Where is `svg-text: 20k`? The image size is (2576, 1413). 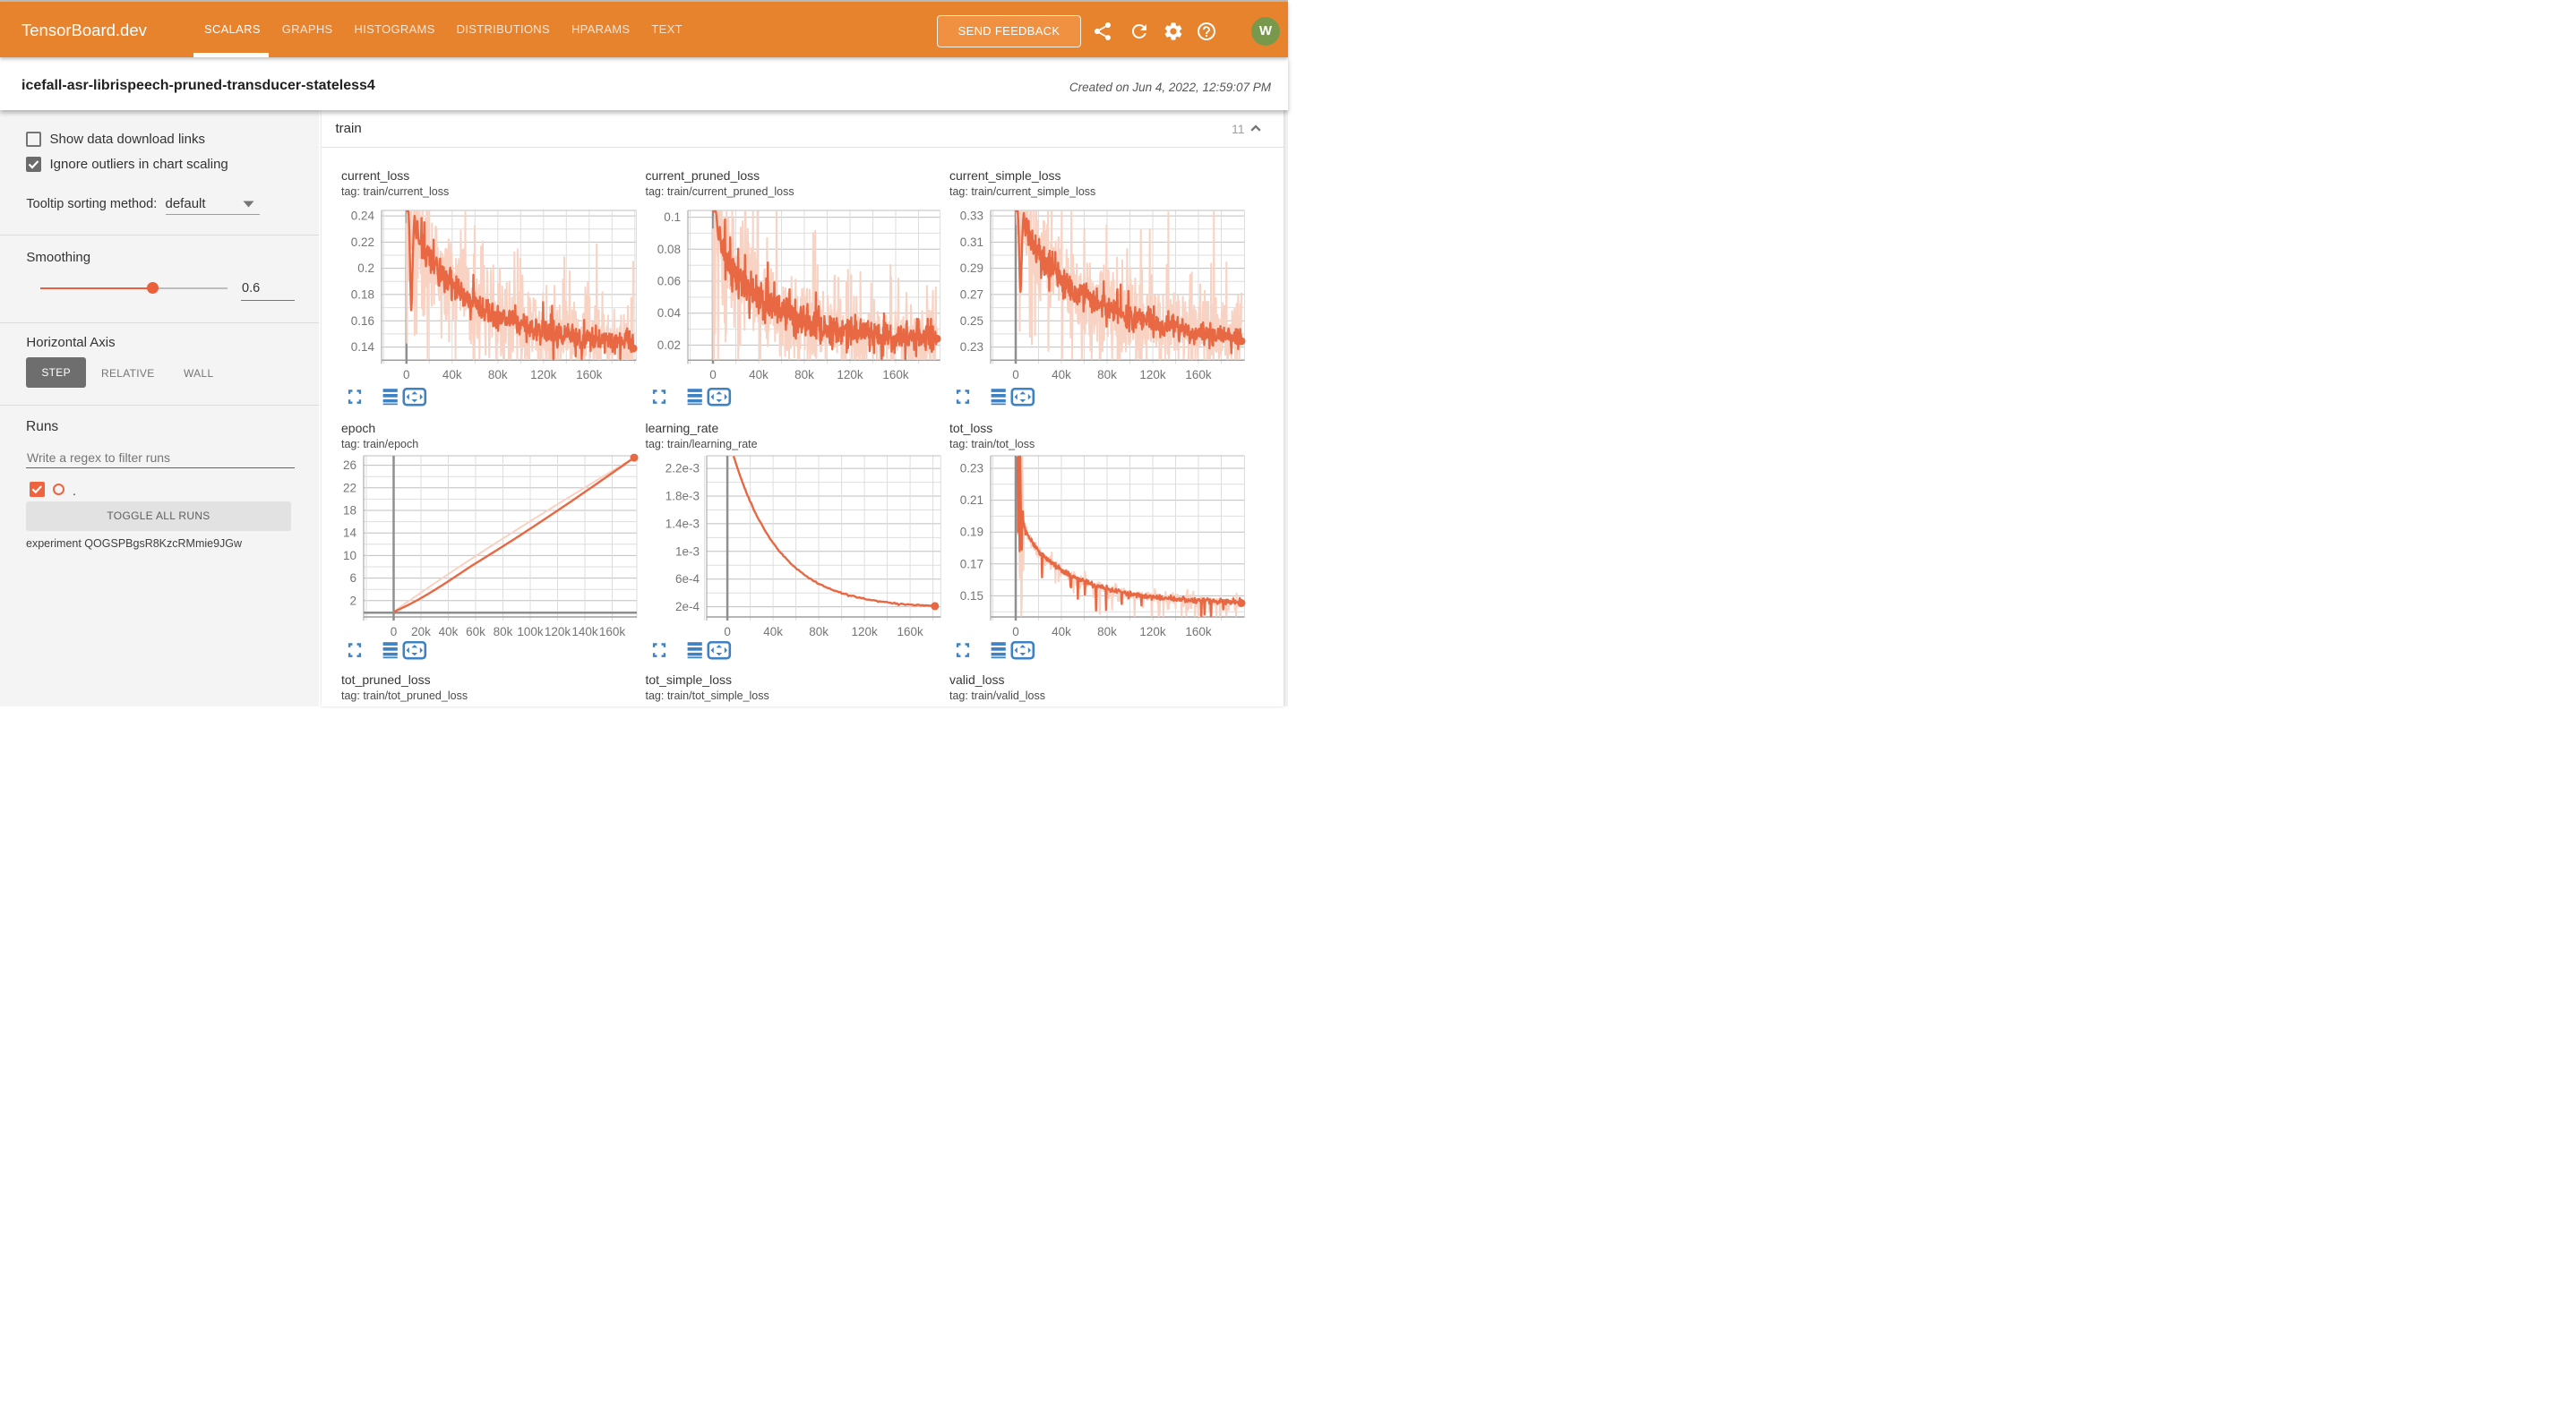 svg-text: 20k is located at coordinates (421, 631).